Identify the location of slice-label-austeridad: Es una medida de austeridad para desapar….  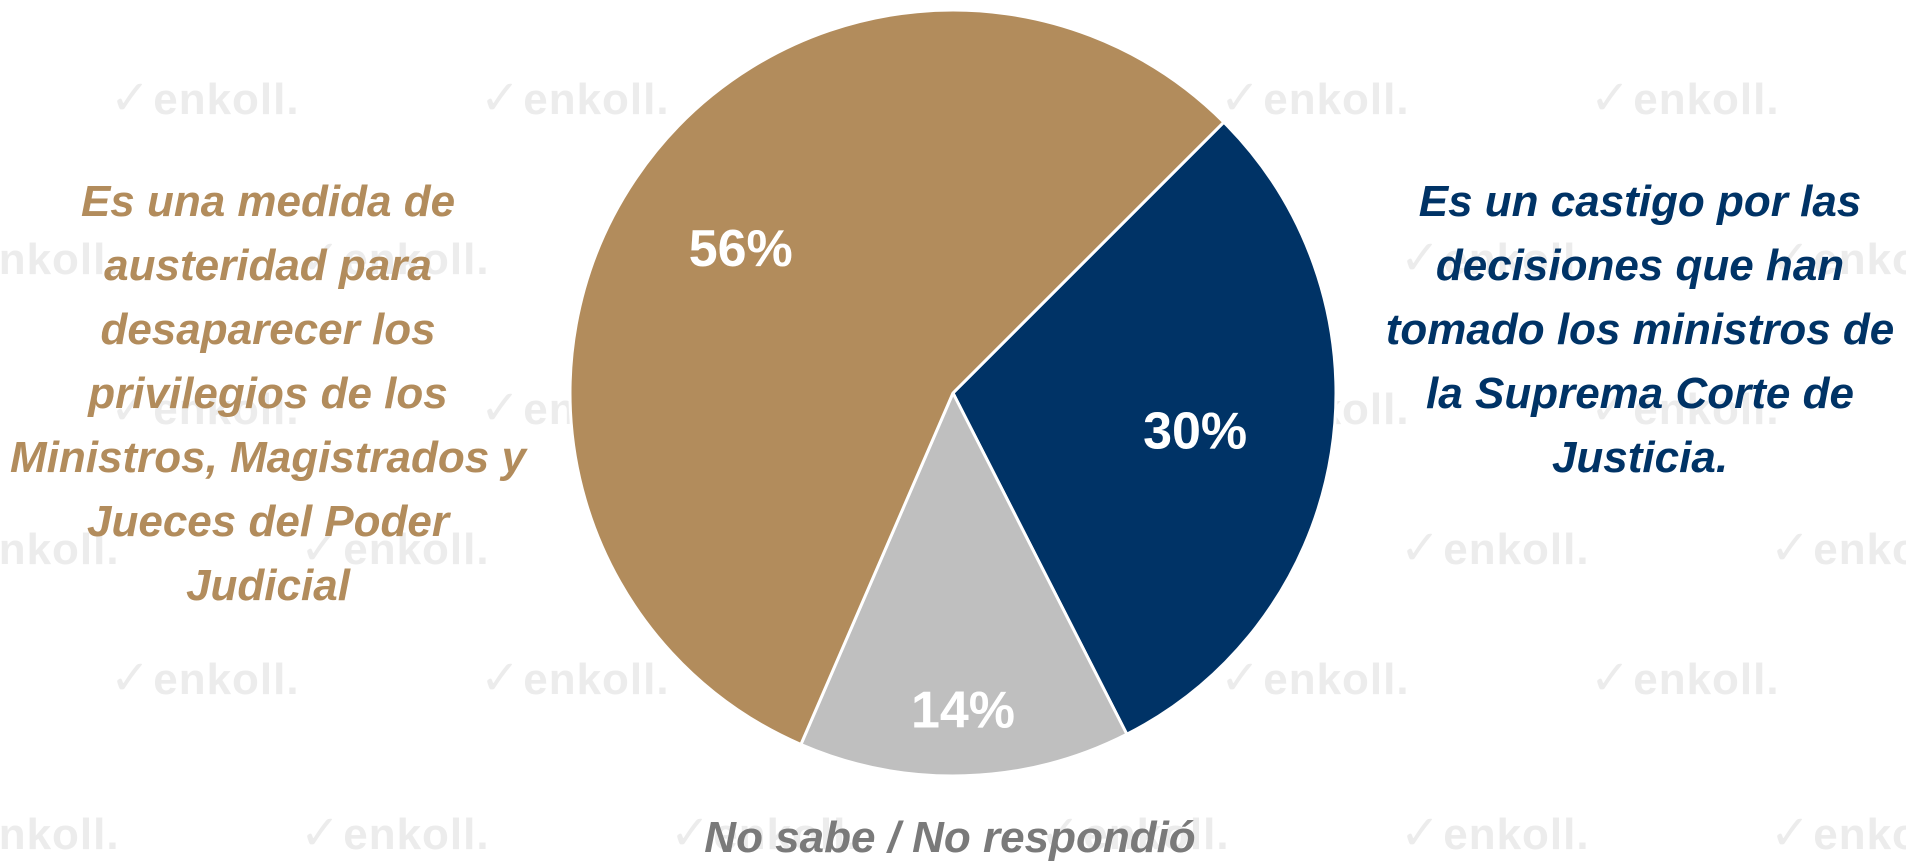
(268, 393).